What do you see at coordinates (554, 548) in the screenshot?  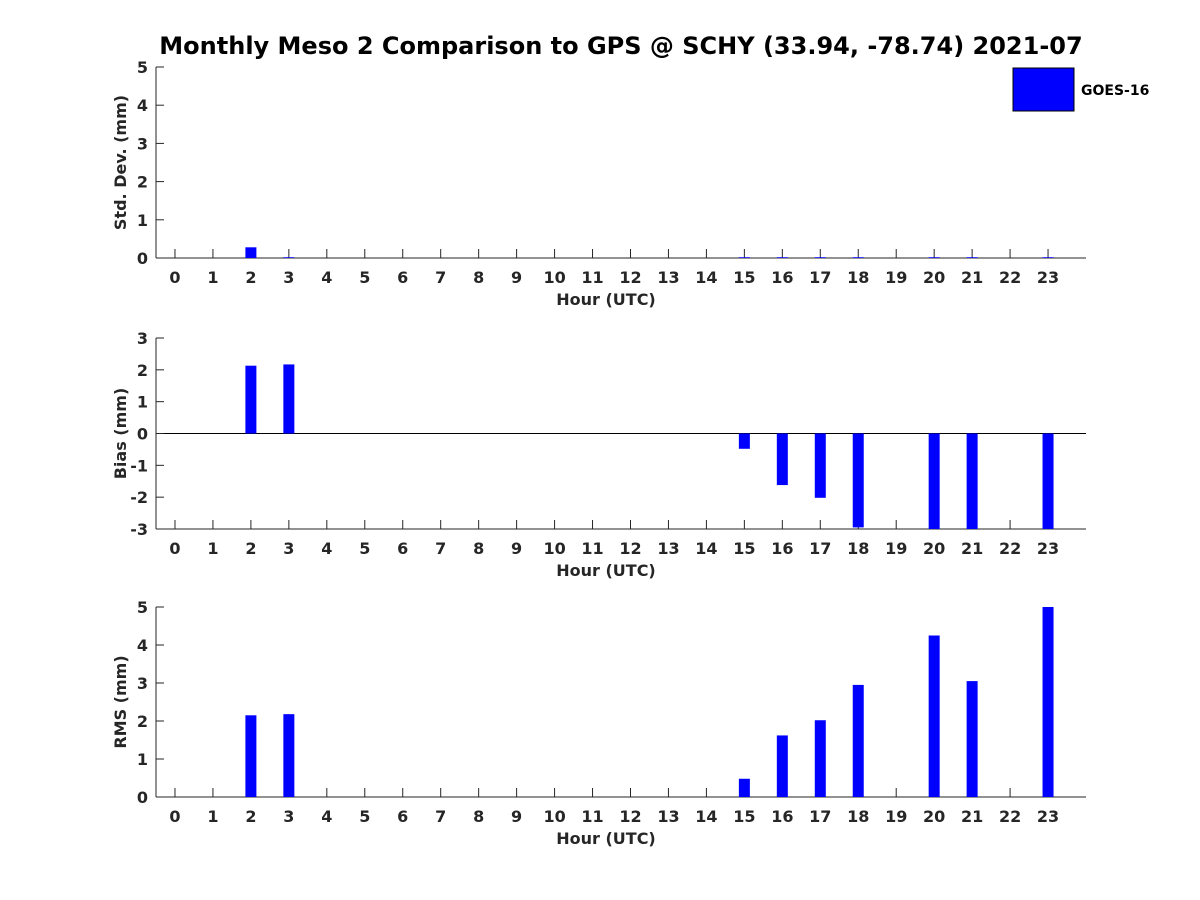 I see `x-tick-label: 10` at bounding box center [554, 548].